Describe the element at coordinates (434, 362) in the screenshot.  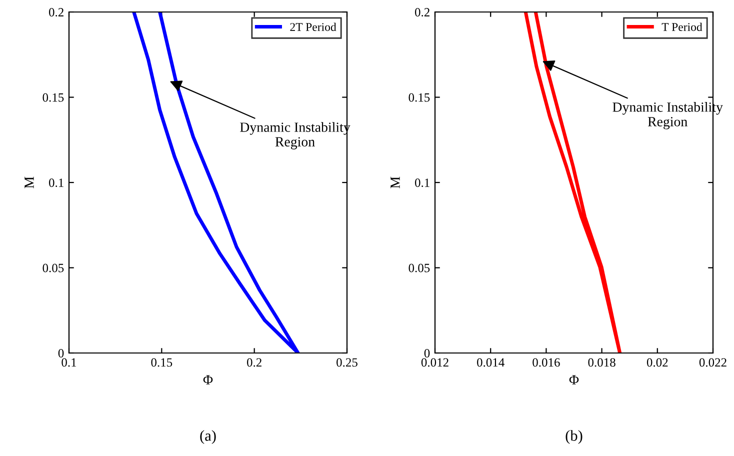
I see `x-tick-label: 0.012` at that location.